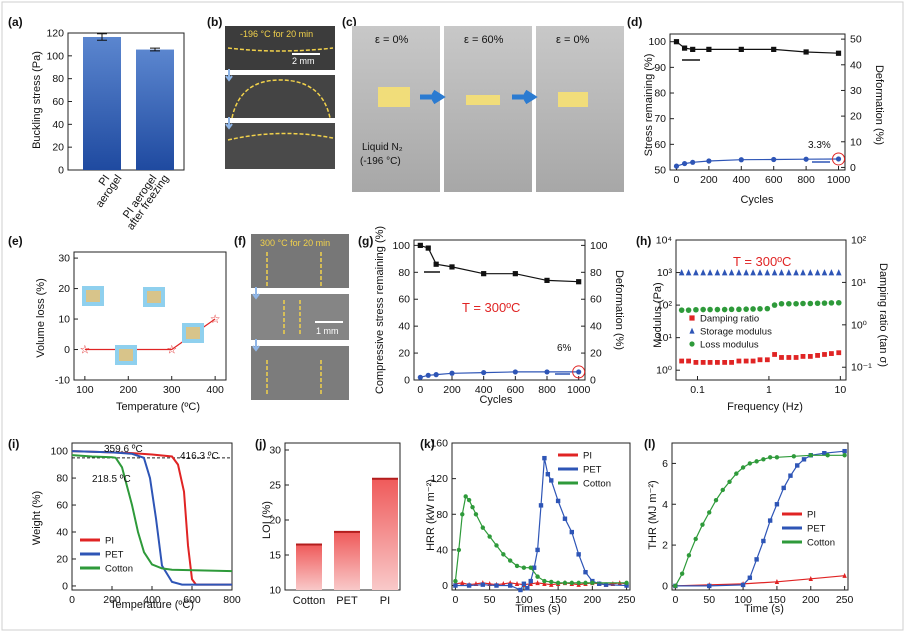 The width and height of the screenshot is (905, 632). Describe the element at coordinates (593, 381) in the screenshot. I see `g-y2tick-label: 0` at that location.